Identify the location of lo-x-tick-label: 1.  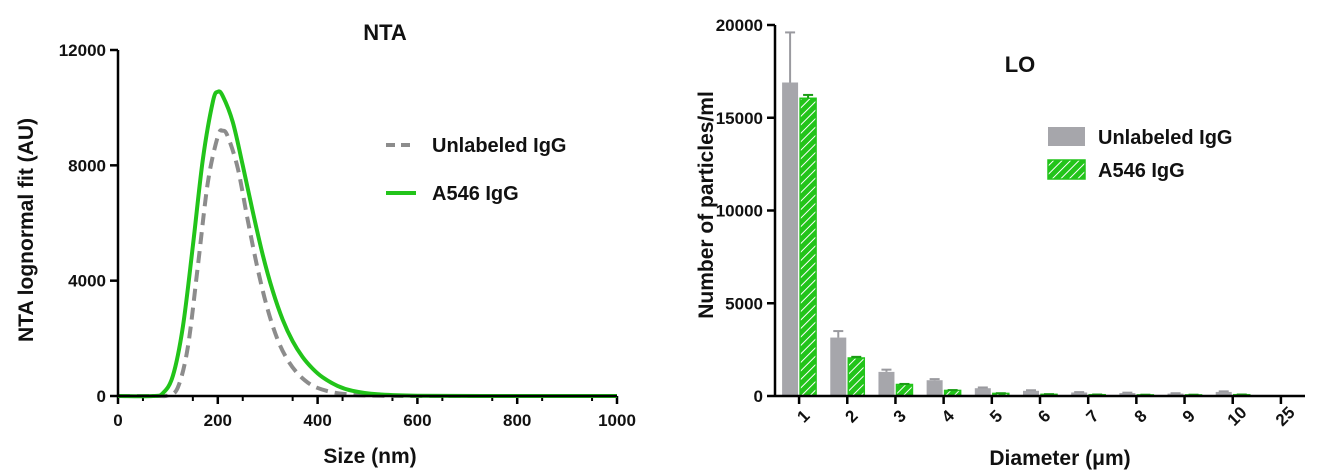
(803, 416).